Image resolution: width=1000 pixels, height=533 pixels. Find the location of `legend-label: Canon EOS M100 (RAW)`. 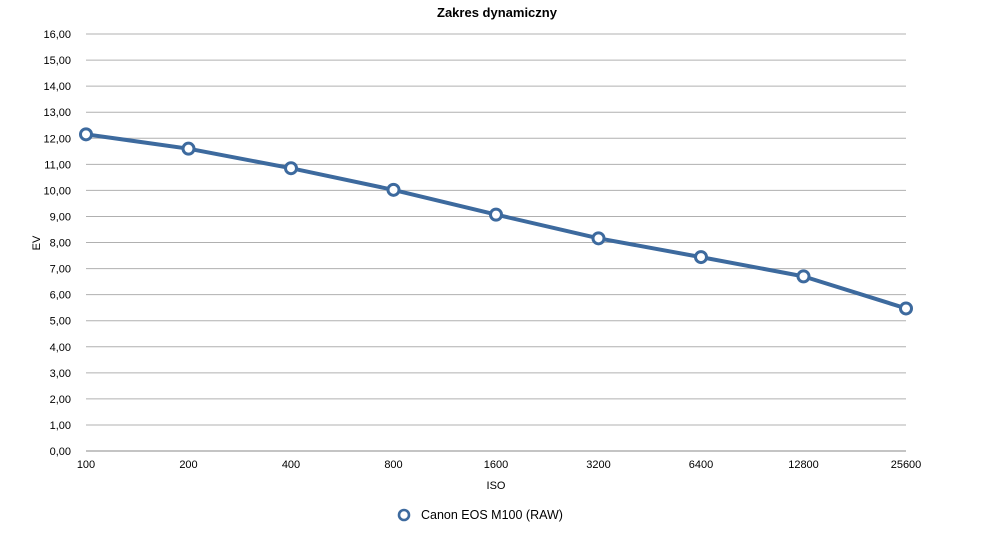

legend-label: Canon EOS M100 (RAW) is located at coordinates (492, 515).